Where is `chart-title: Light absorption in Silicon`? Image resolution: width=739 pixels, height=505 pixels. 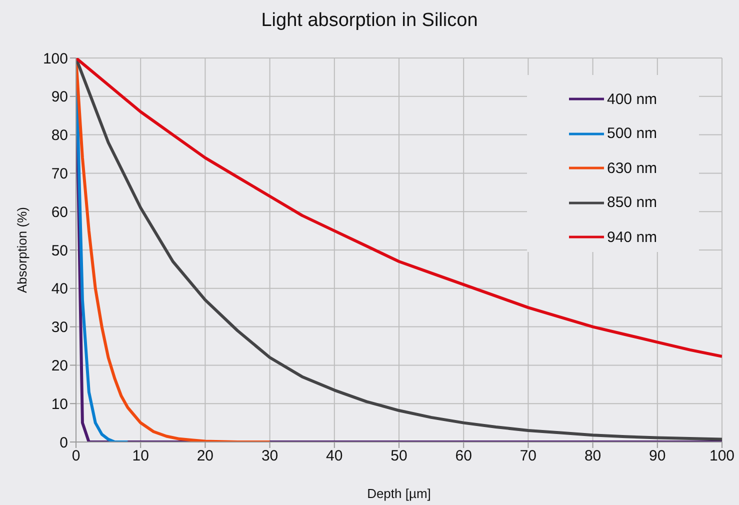
chart-title: Light absorption in Silicon is located at coordinates (369, 21).